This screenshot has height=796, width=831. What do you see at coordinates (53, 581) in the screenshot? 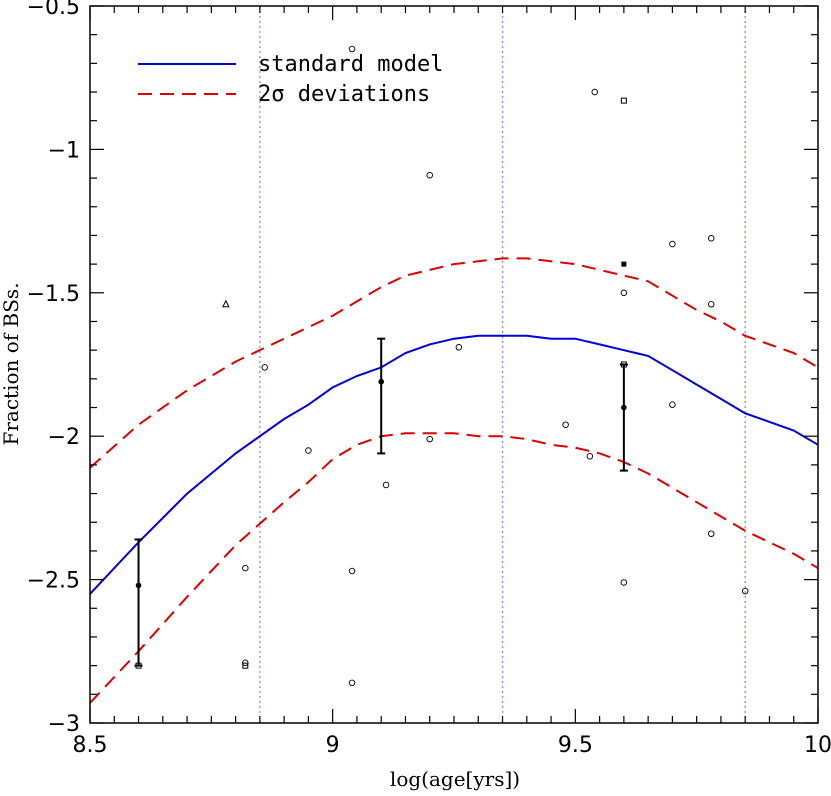
I see `y-tick-label-5: −2.5` at bounding box center [53, 581].